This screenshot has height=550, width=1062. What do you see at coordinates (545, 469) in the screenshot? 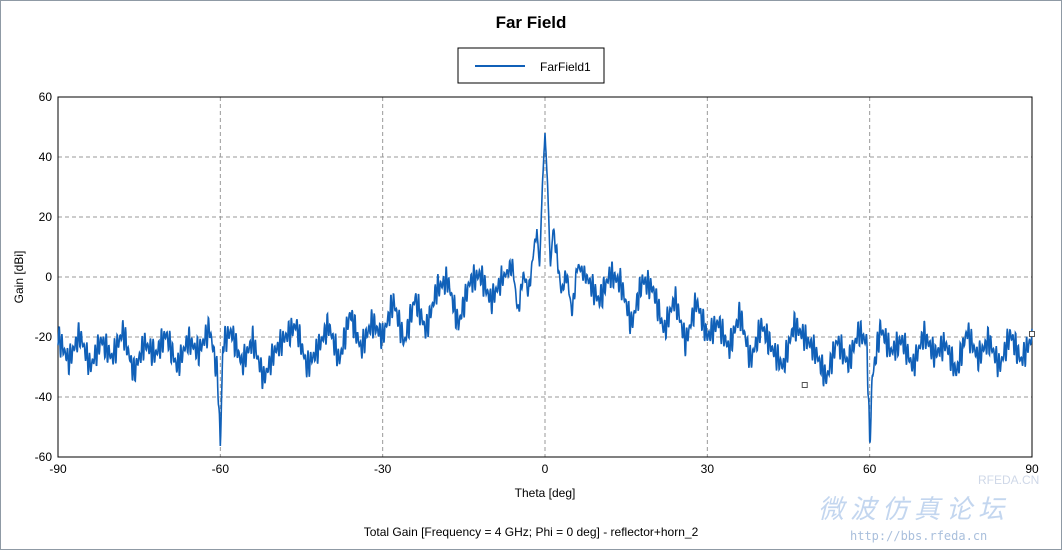
I see `x-tick-label: 0` at bounding box center [545, 469].